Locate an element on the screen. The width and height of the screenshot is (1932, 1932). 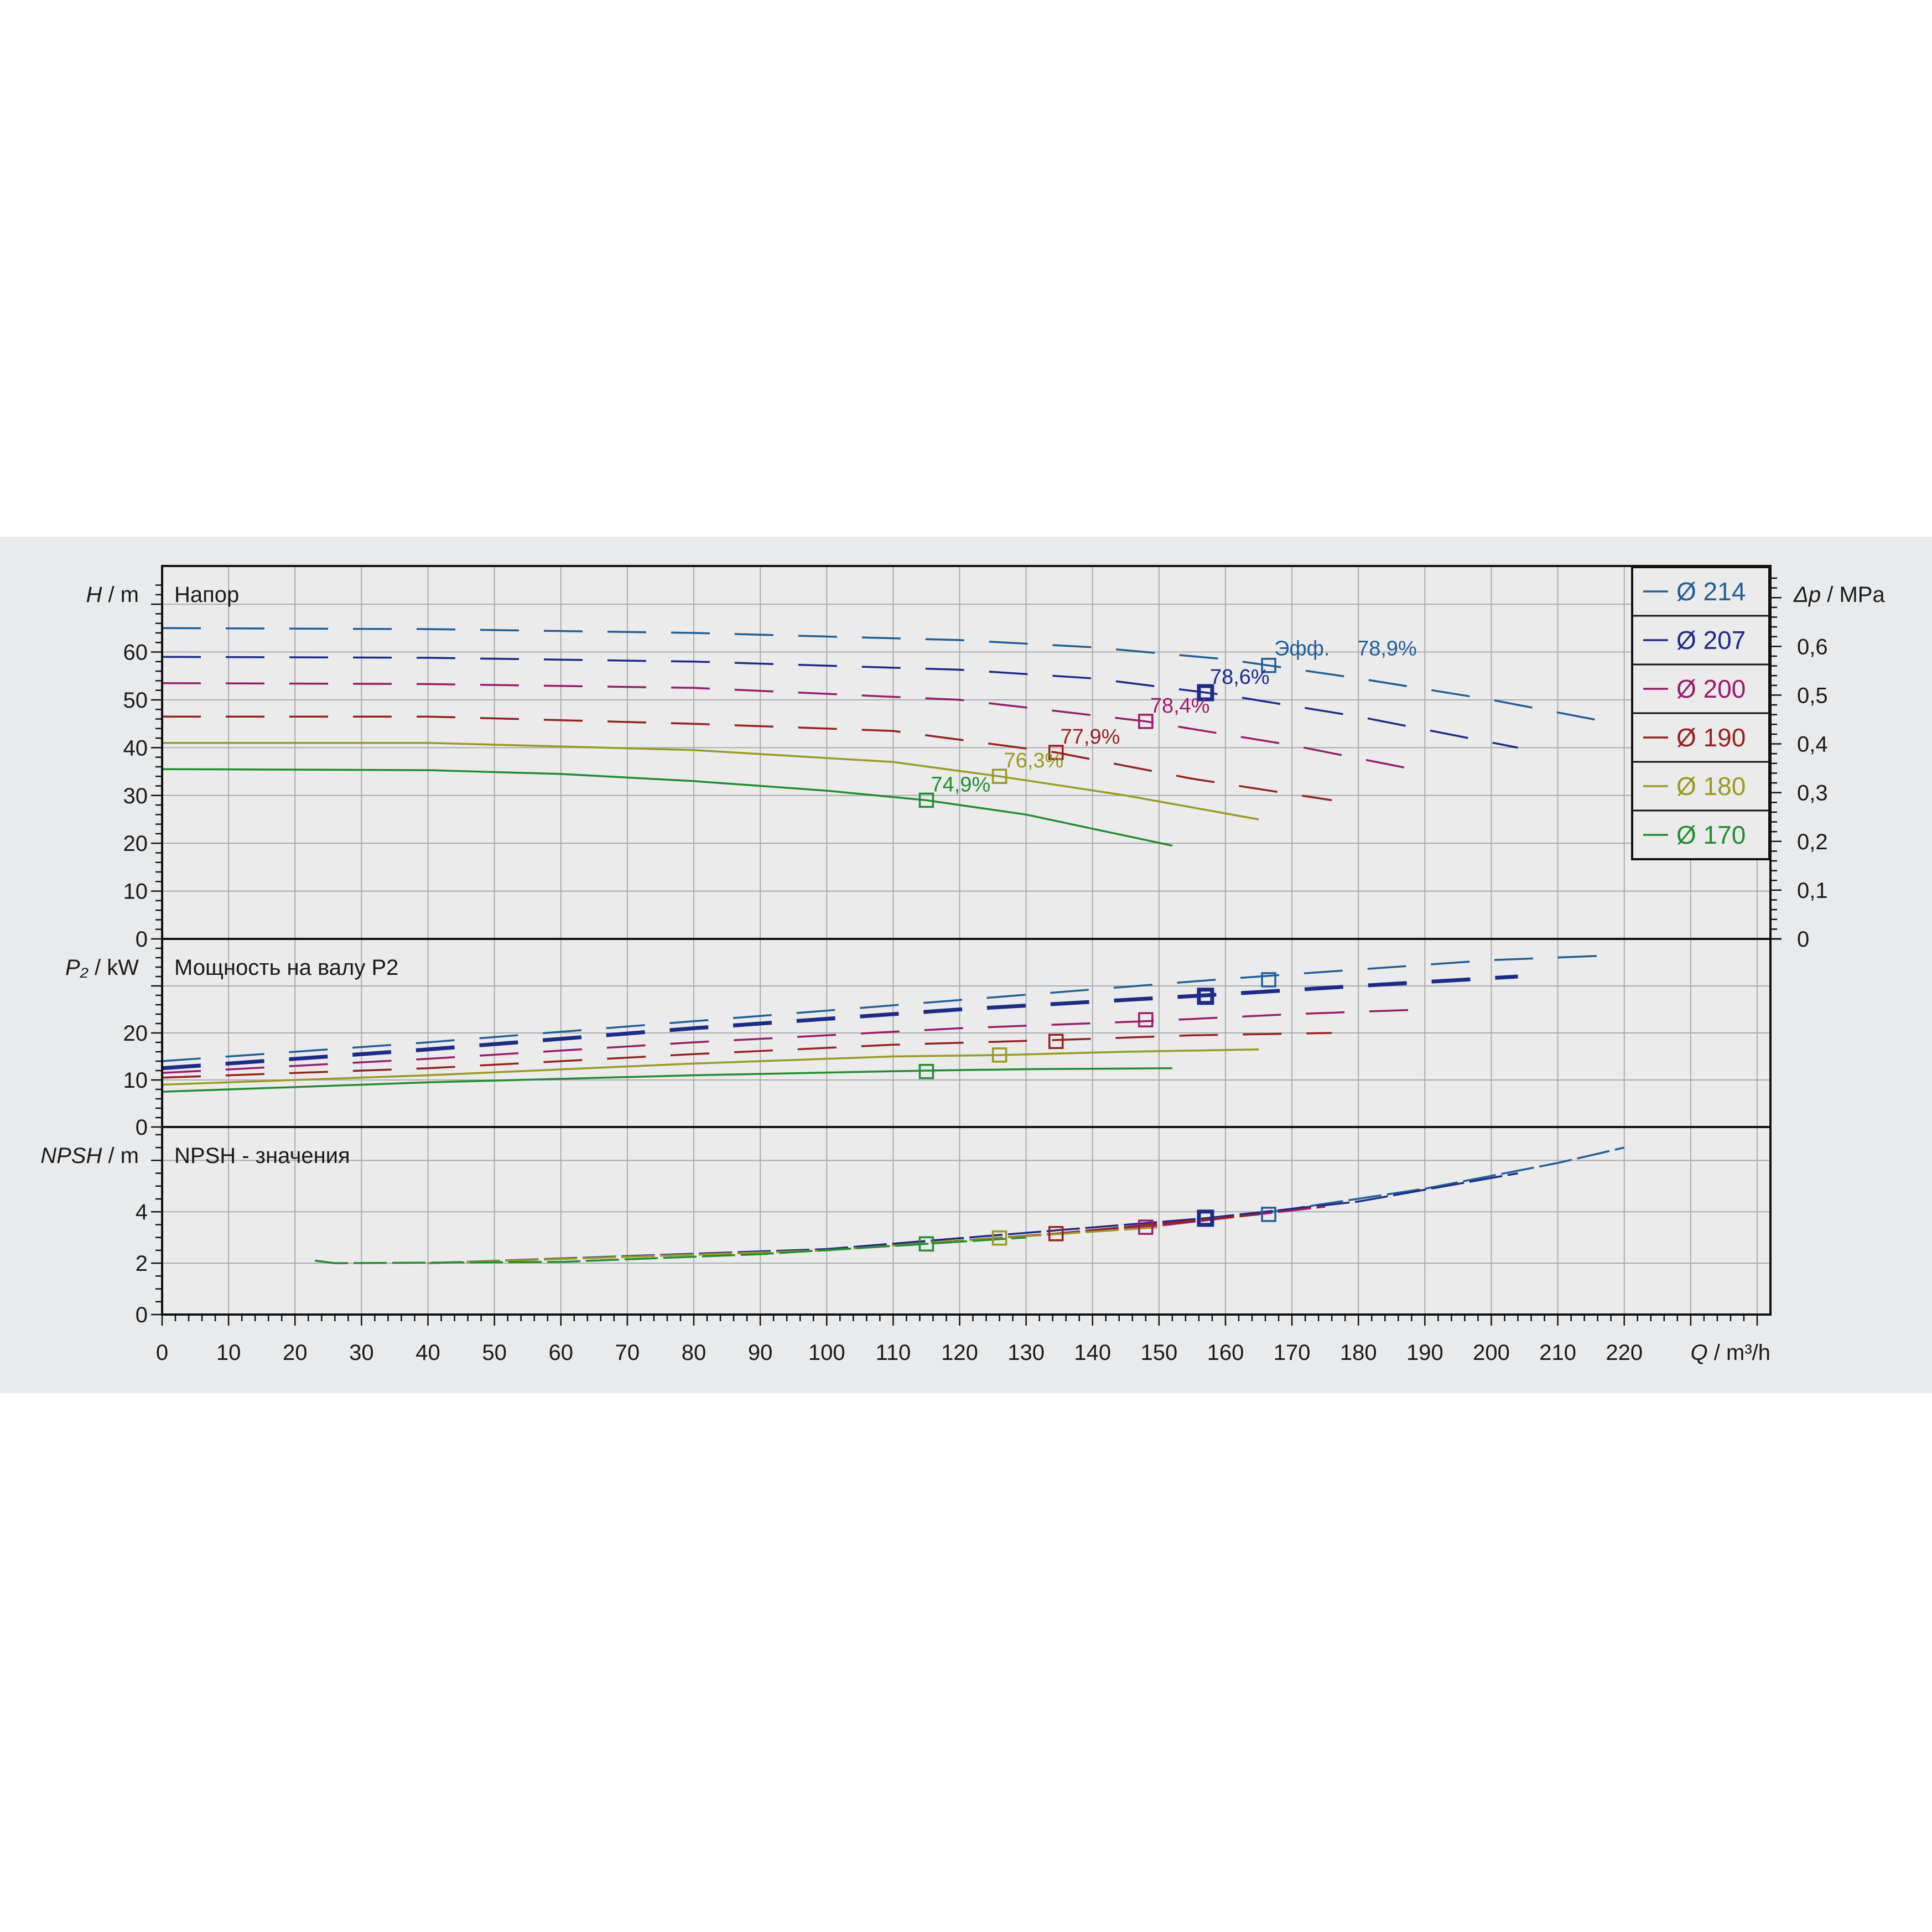
npsh-y-tick-label: 2 is located at coordinates (142, 1264).